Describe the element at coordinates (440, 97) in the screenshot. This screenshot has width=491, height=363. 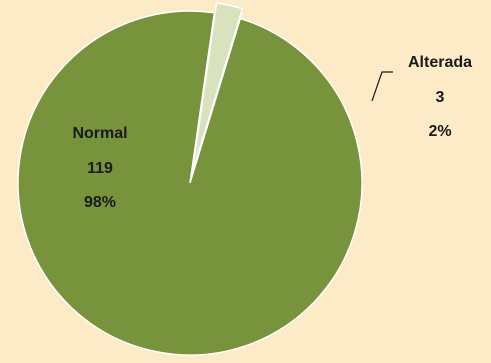
I see `label-alterada-value: 3` at that location.